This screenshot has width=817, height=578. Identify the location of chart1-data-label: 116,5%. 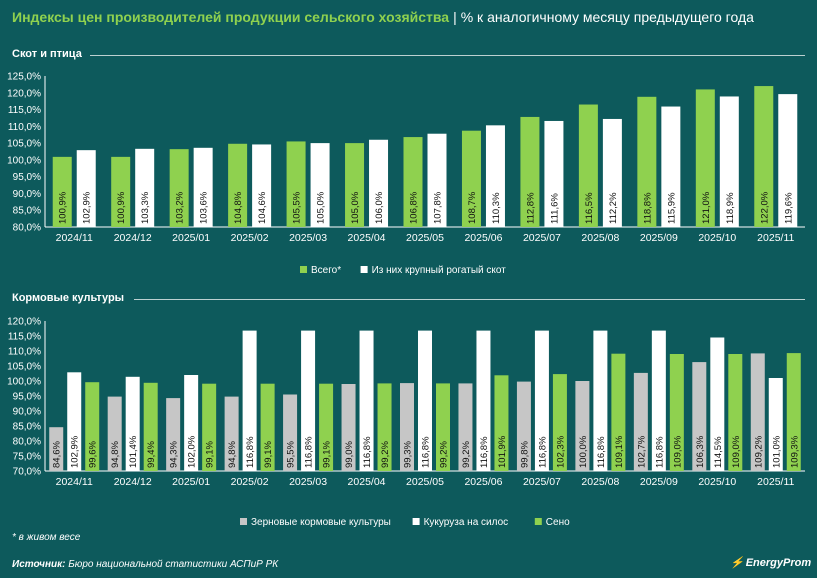
(589, 208).